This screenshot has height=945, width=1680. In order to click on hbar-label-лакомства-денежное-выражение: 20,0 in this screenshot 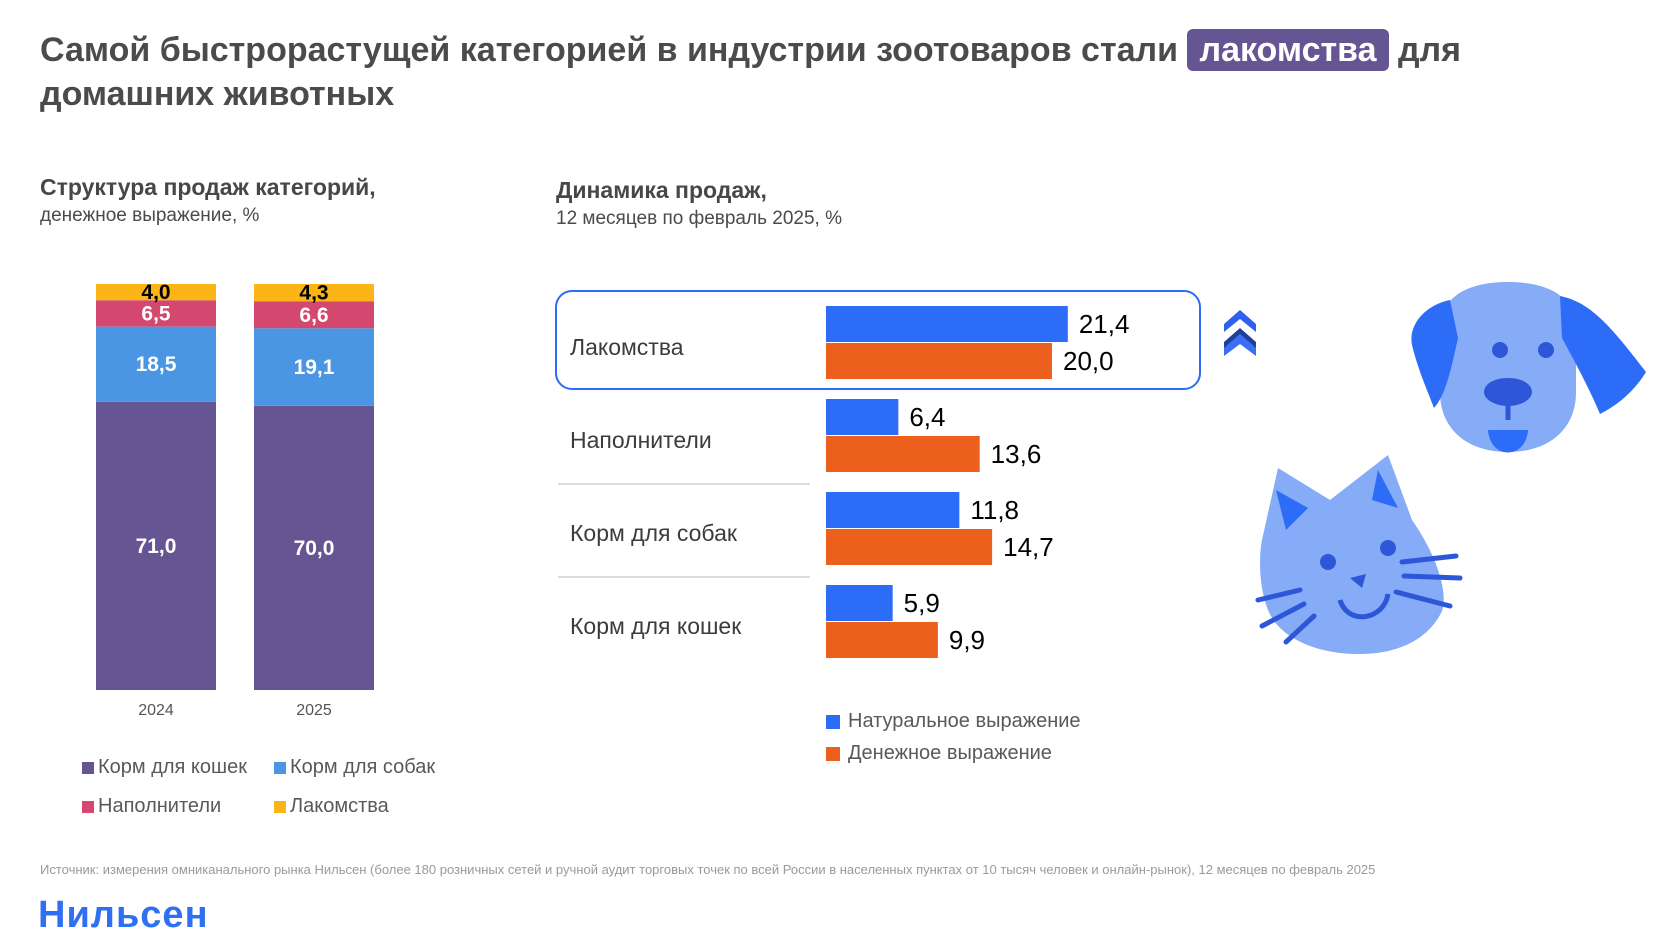, I will do `click(1088, 361)`.